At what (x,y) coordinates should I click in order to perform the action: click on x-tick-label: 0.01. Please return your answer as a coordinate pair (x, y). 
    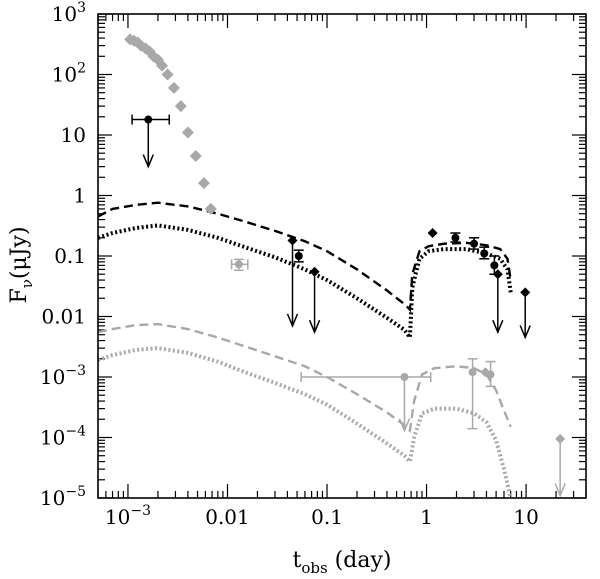
    Looking at the image, I should click on (227, 517).